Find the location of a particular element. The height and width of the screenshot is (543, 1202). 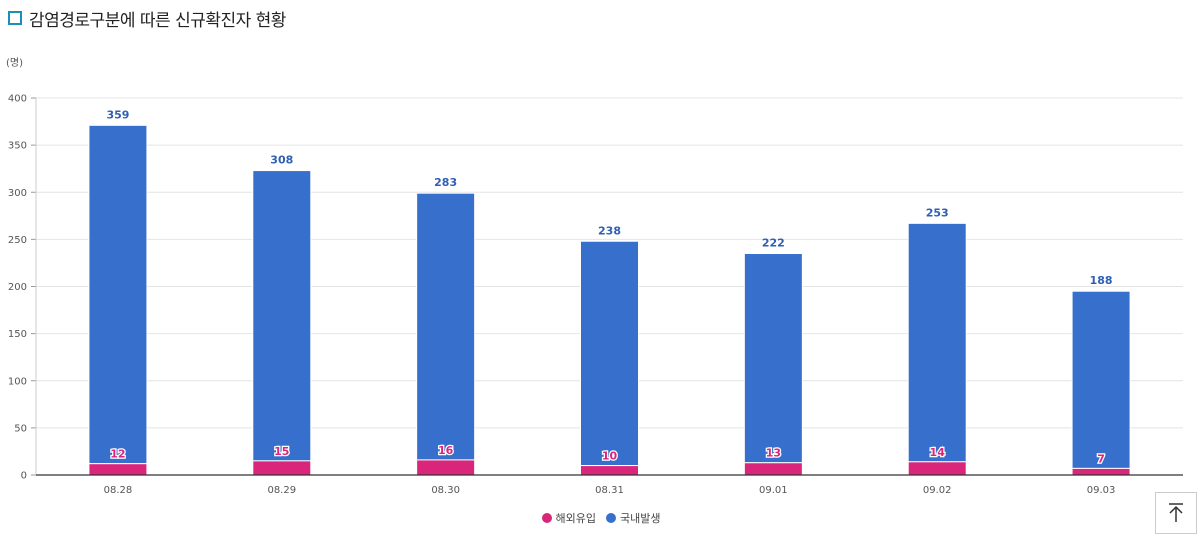

x-tick-label: 09.02 is located at coordinates (937, 490).